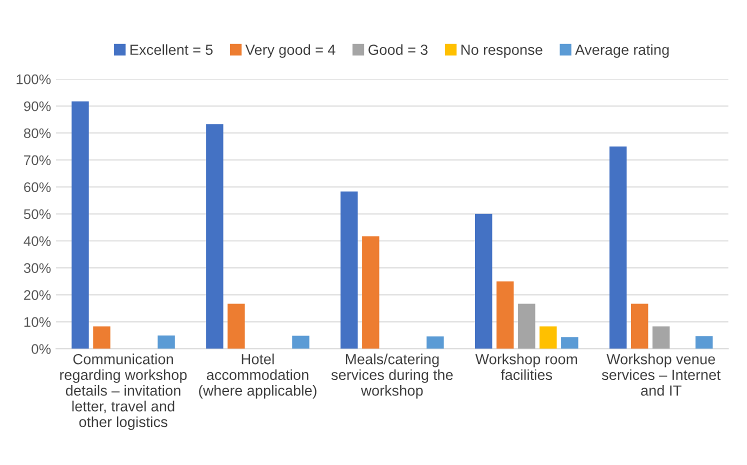 The image size is (747, 465). I want to click on legend-label: Excellent = 5, so click(171, 49).